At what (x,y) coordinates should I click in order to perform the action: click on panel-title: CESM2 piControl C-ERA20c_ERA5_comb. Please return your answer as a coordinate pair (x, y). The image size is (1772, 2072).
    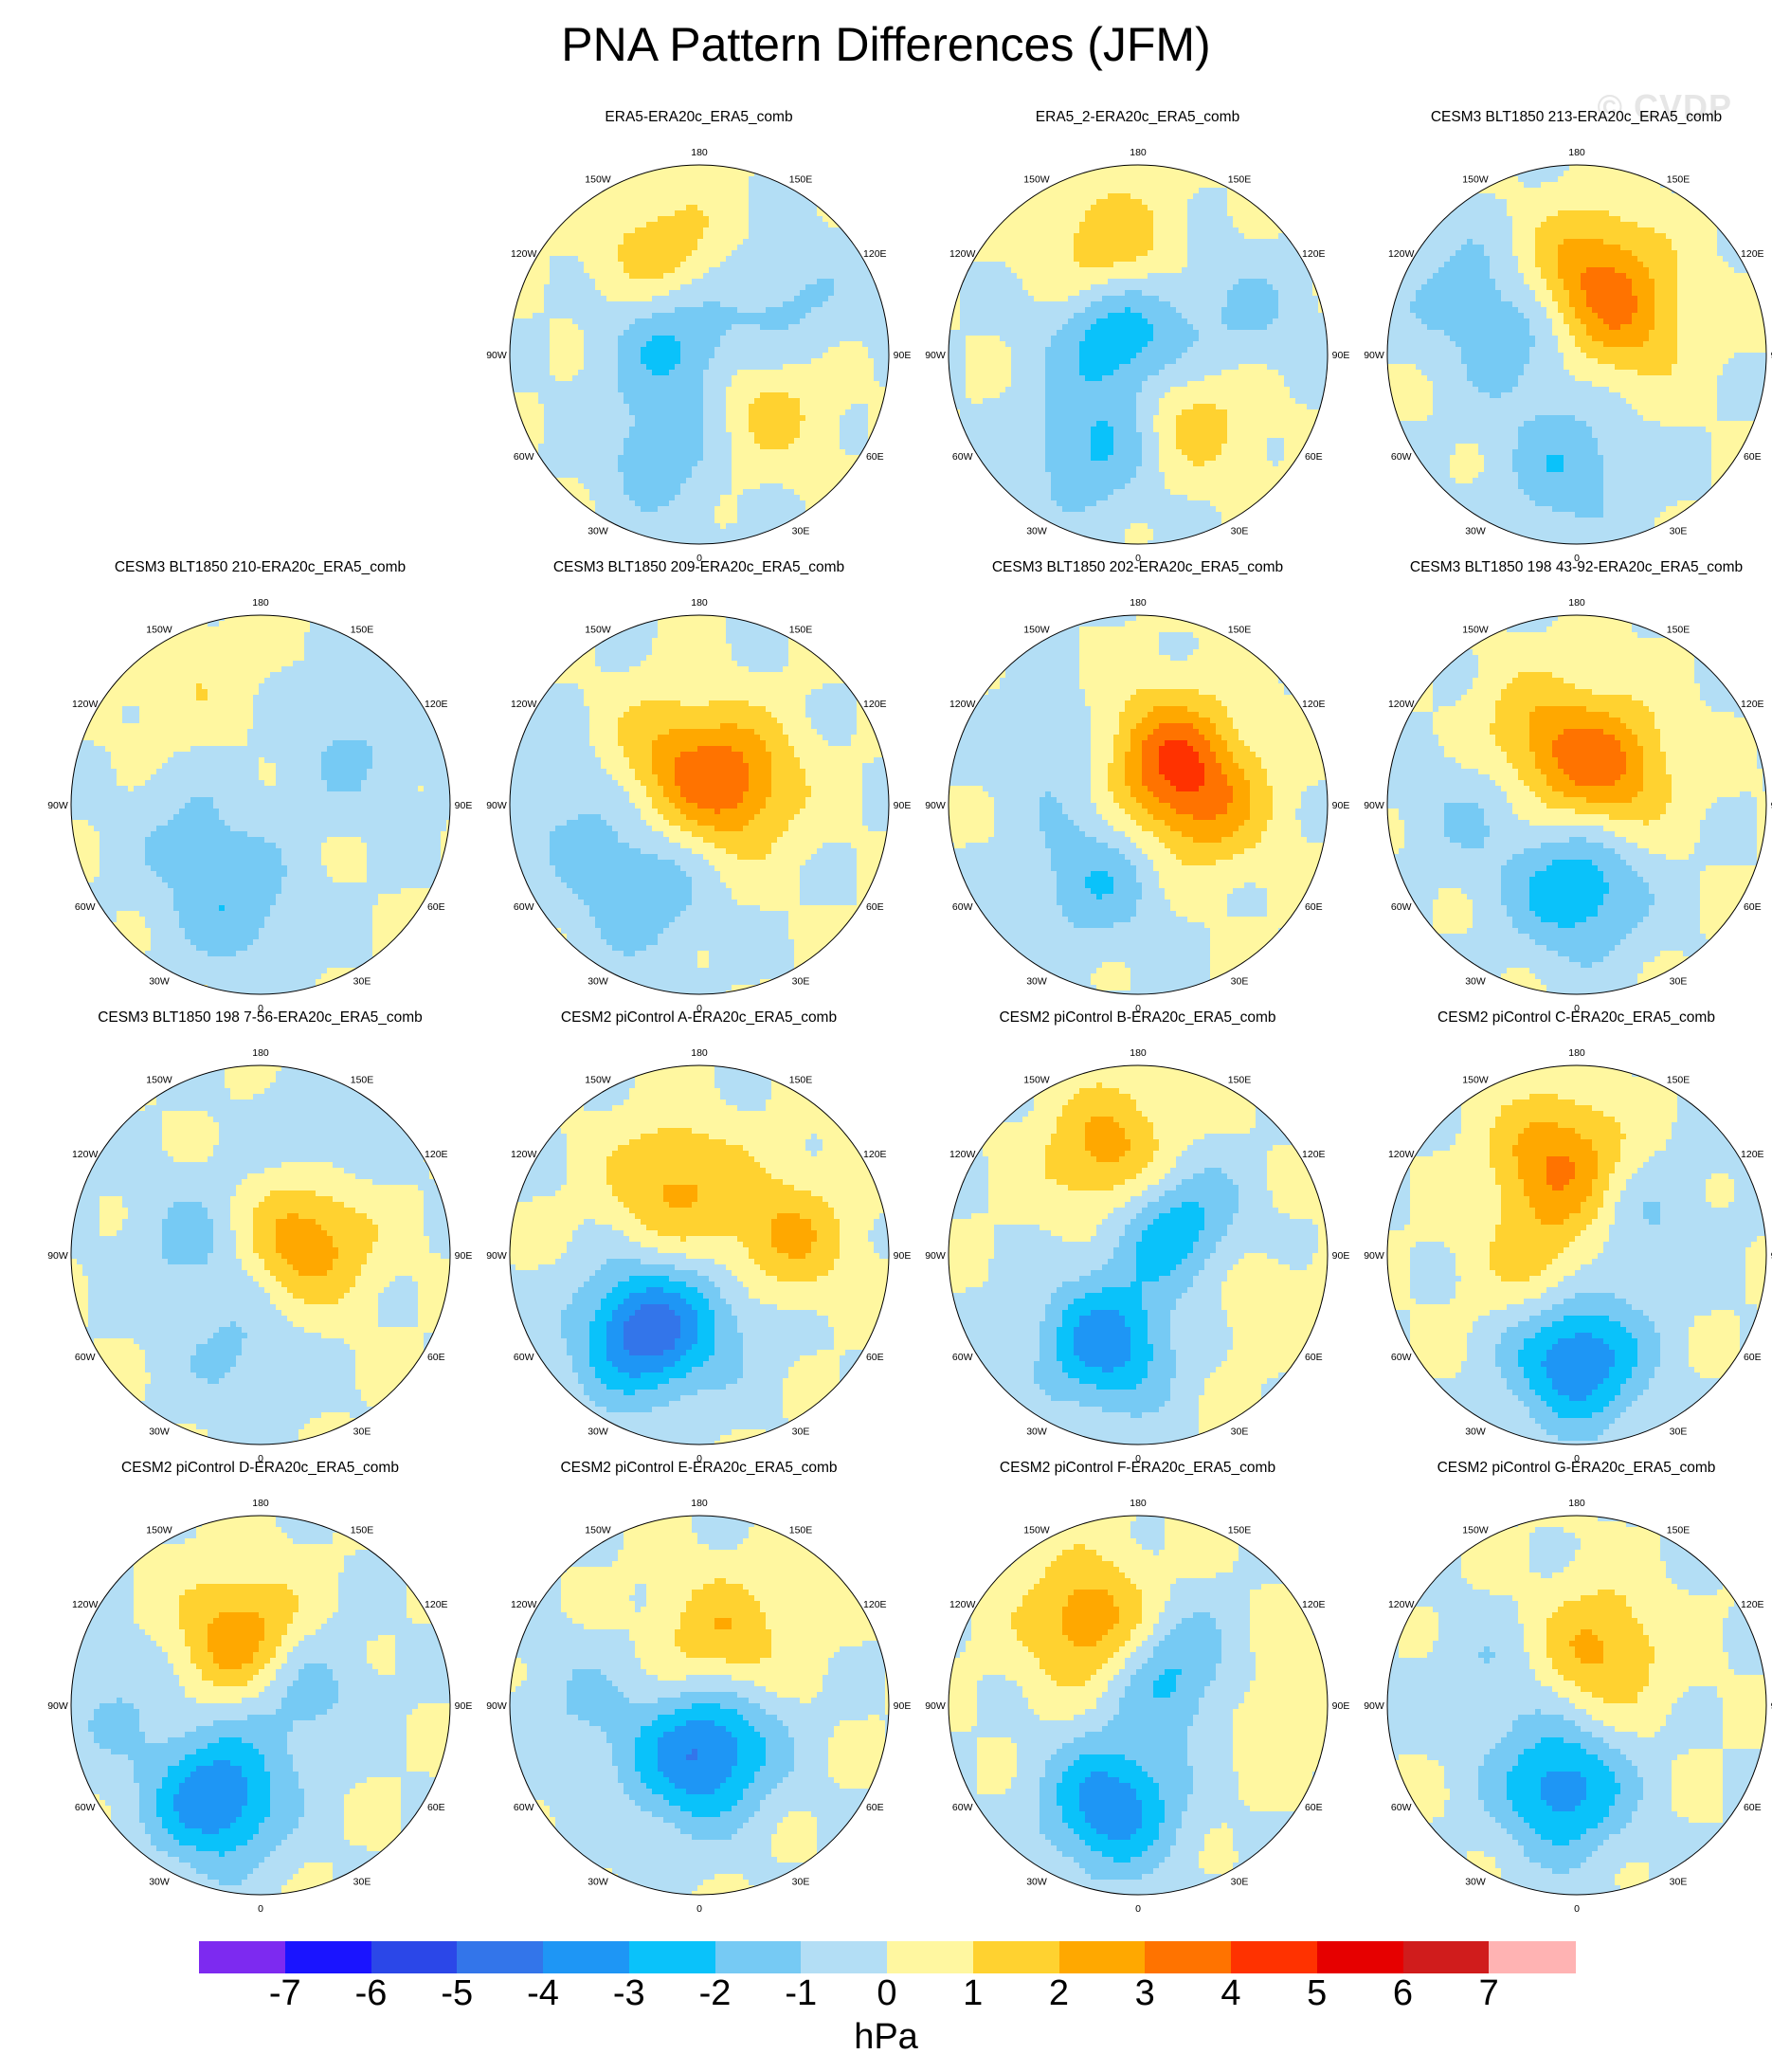
    Looking at the image, I should click on (1564, 1018).